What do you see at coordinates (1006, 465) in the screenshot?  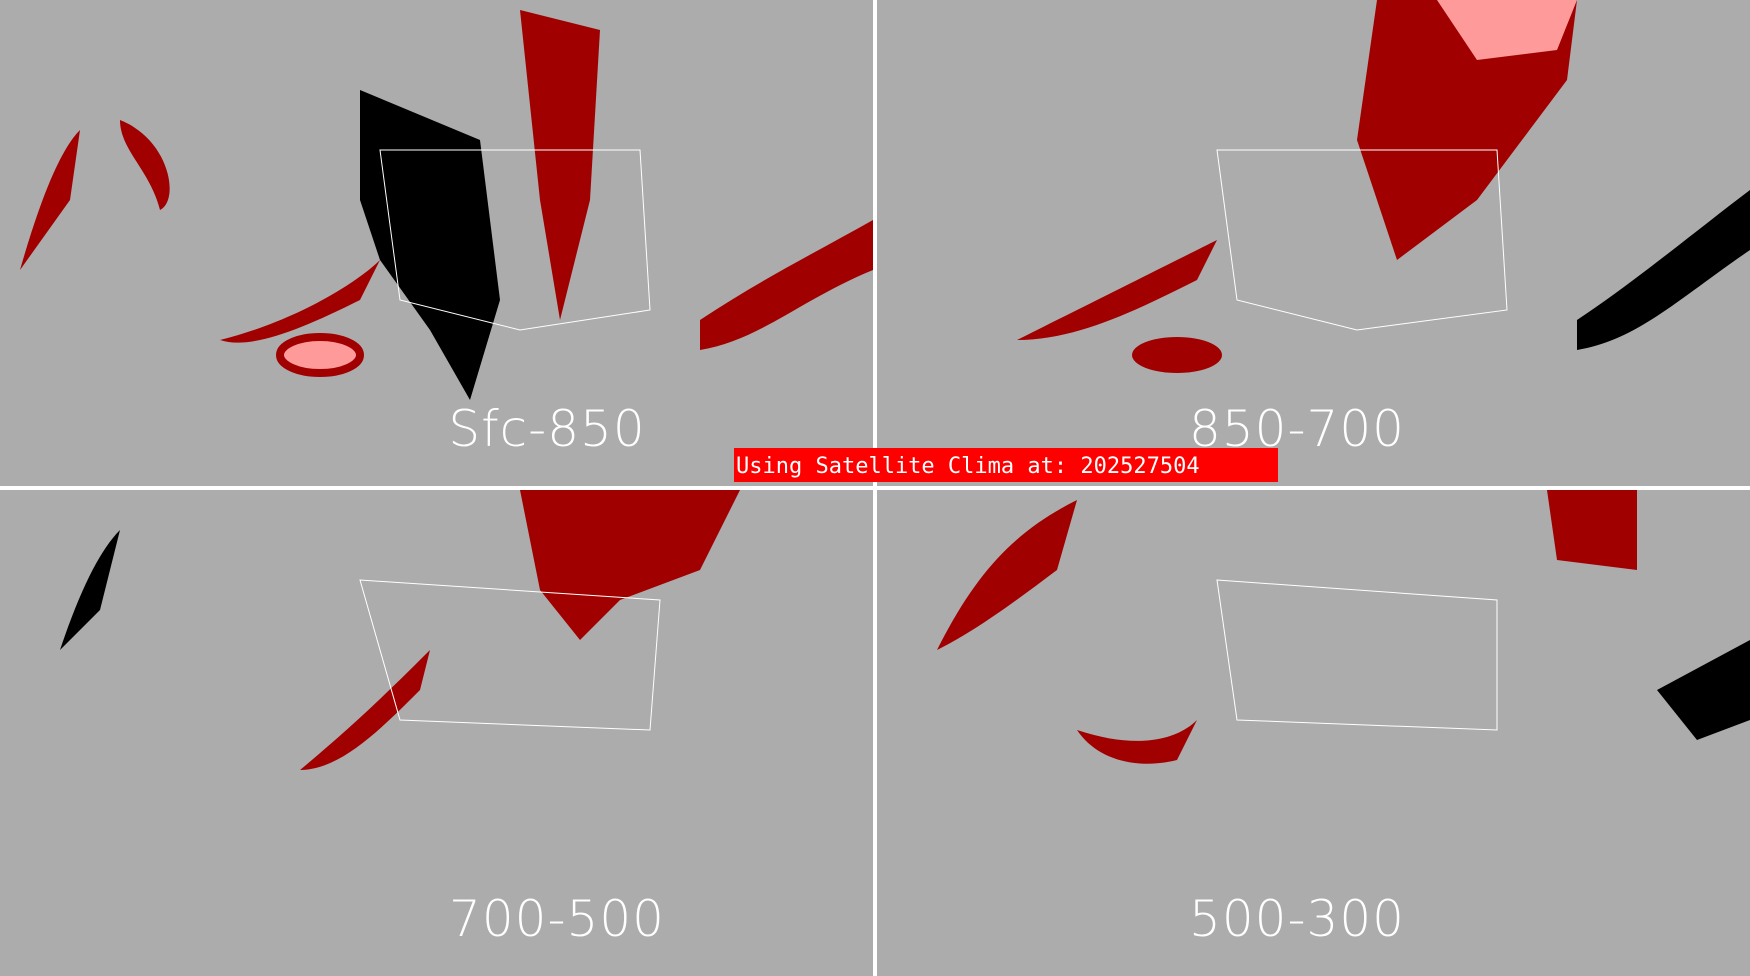 I see `satellite-clima-banner: Using Satellite Clima at: 202527504` at bounding box center [1006, 465].